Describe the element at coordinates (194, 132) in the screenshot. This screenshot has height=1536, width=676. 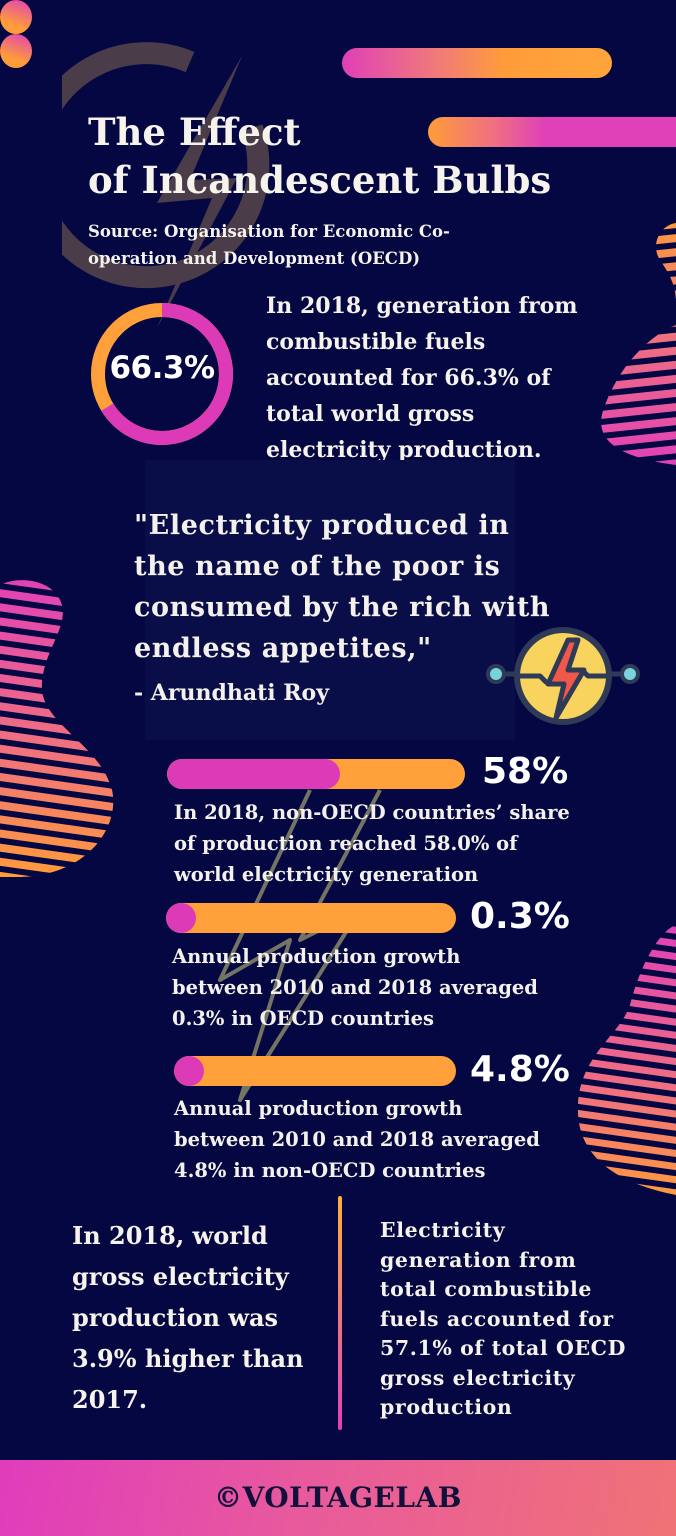
I see `title-line: The Effect` at that location.